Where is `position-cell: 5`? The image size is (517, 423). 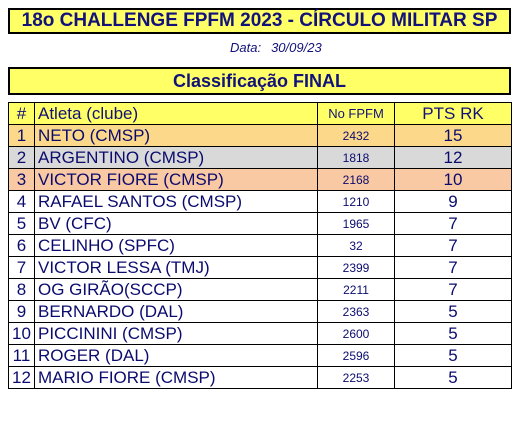 position-cell: 5 is located at coordinates (21, 223).